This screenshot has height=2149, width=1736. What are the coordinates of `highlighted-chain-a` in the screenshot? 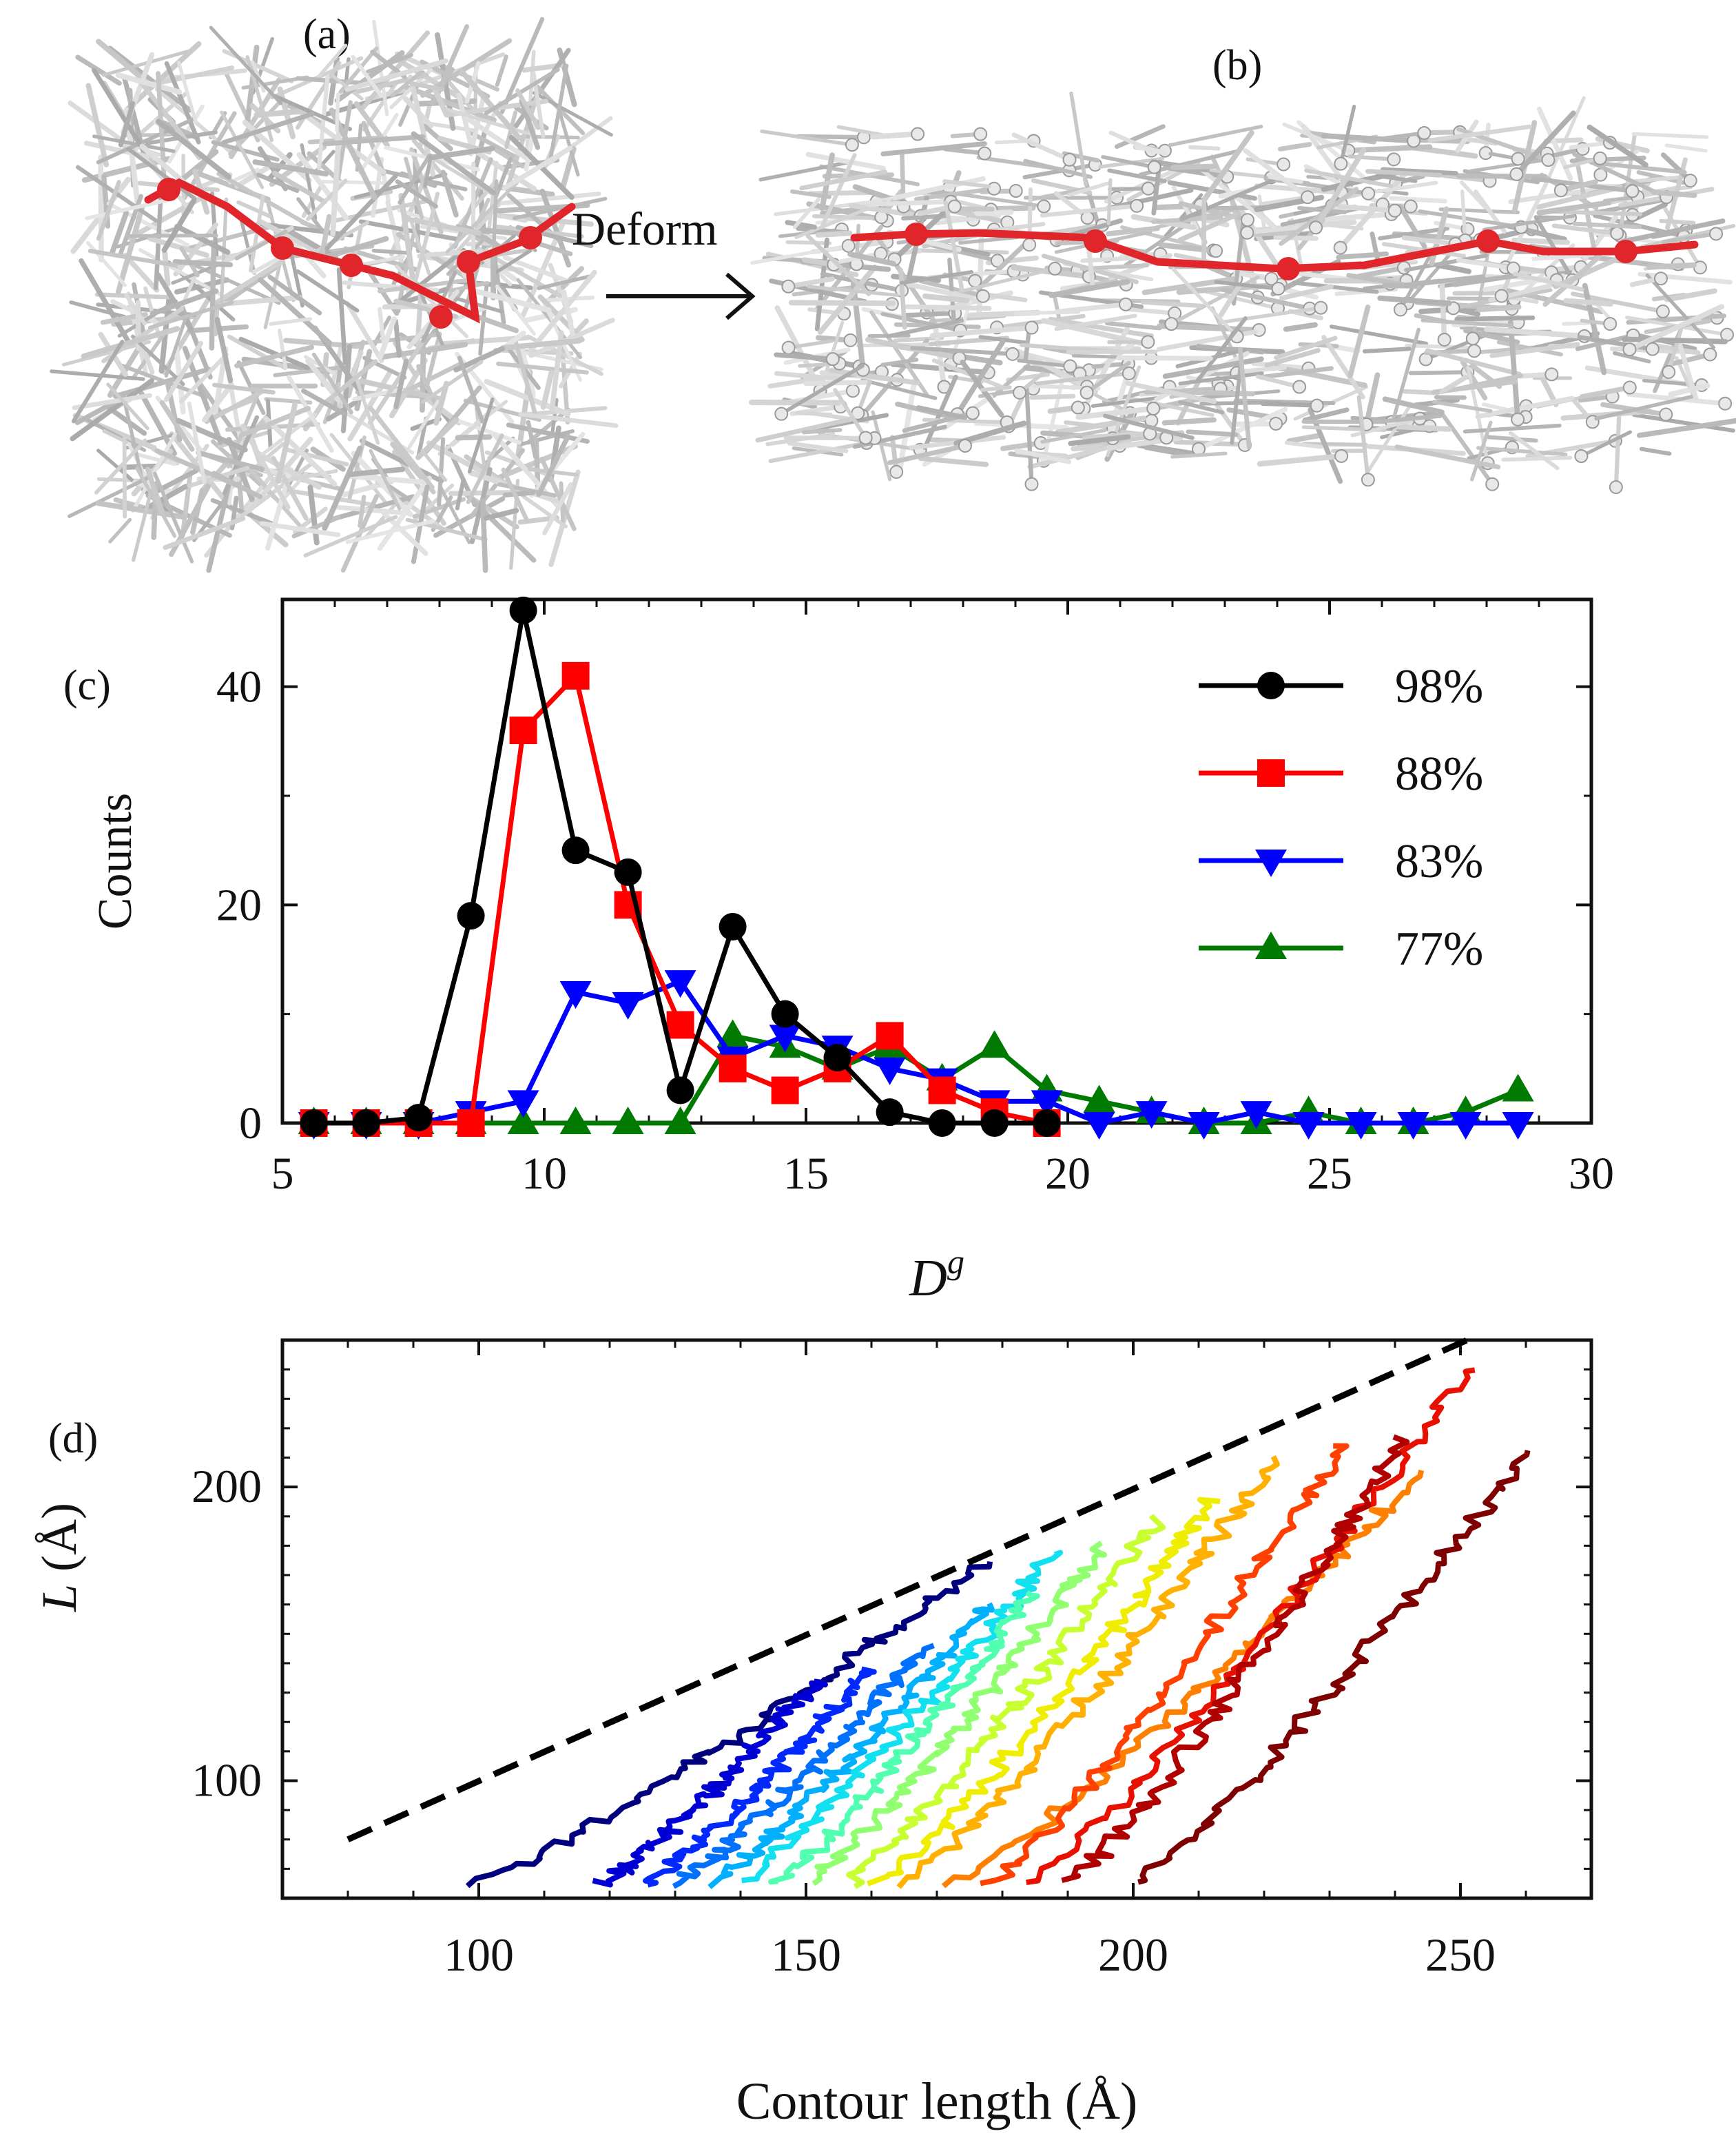 It's located at (360, 251).